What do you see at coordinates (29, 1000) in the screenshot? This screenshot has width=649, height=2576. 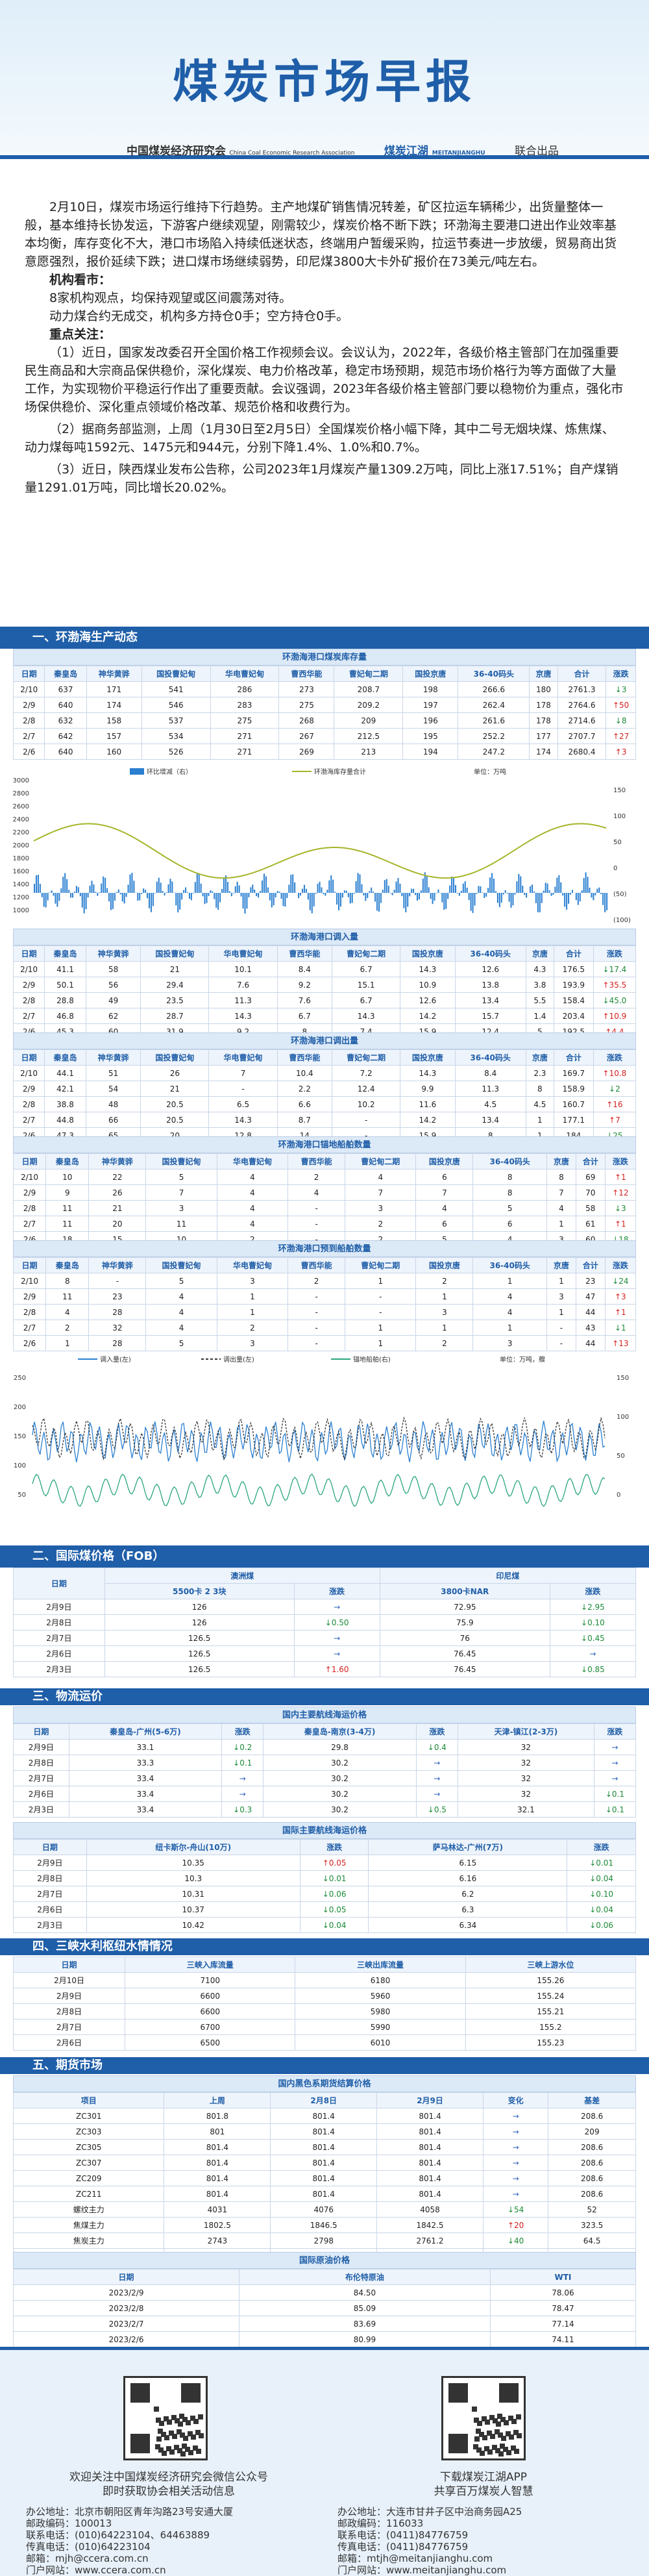 I see `table-cell: 2/8` at bounding box center [29, 1000].